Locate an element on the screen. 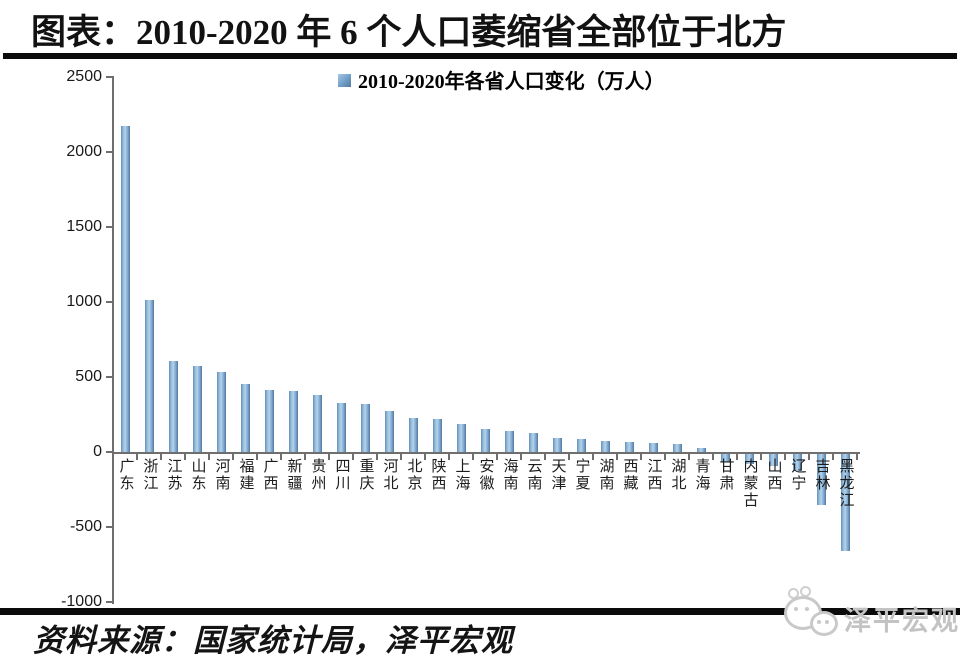  x-tick-label: 河南 is located at coordinates (221, 475).